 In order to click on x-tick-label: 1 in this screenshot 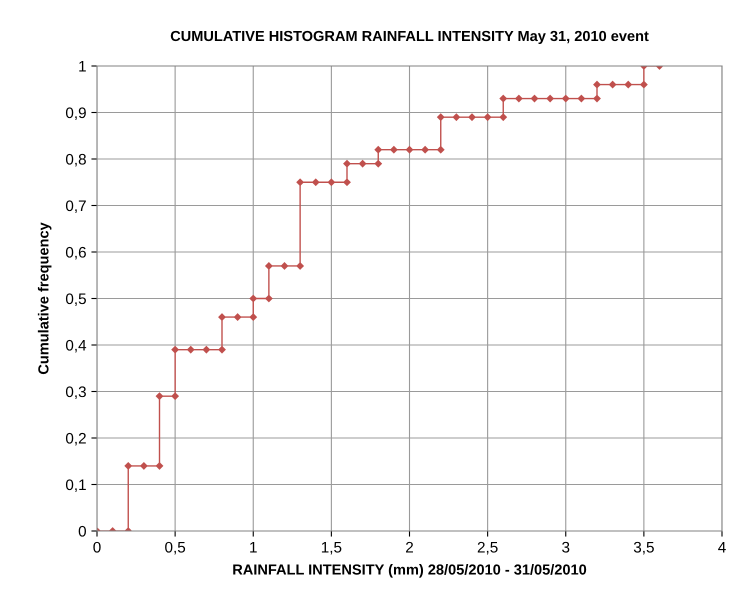, I will do `click(253, 547)`.